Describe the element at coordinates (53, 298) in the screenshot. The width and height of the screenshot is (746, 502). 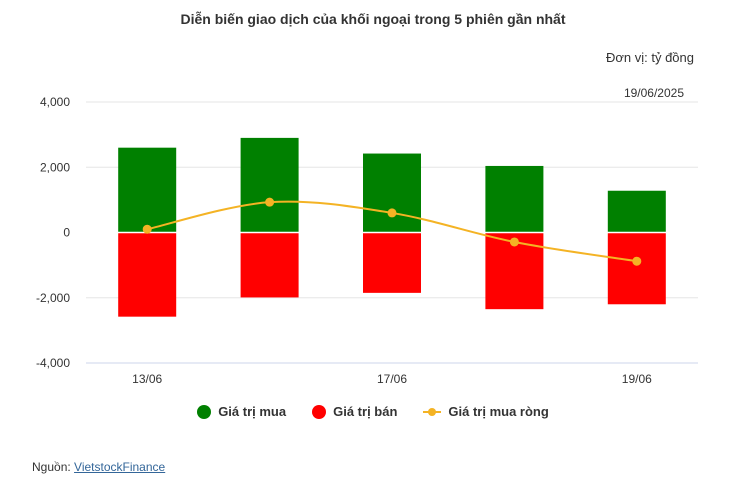
I see `y-tick-label: -2,000` at that location.